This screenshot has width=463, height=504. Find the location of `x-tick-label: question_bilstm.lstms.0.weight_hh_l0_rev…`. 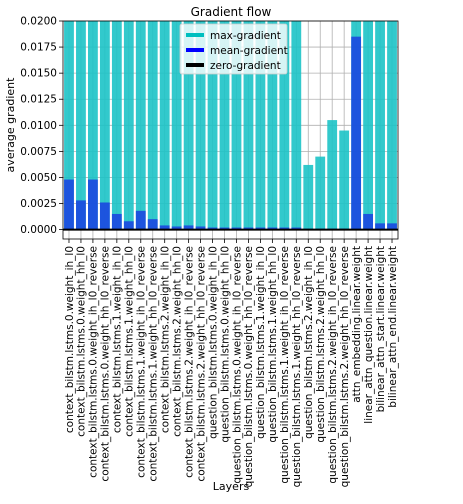

x-tick-label: question_bilstm.lstms.0.weight_hh_l0_rev… is located at coordinates (249, 366).